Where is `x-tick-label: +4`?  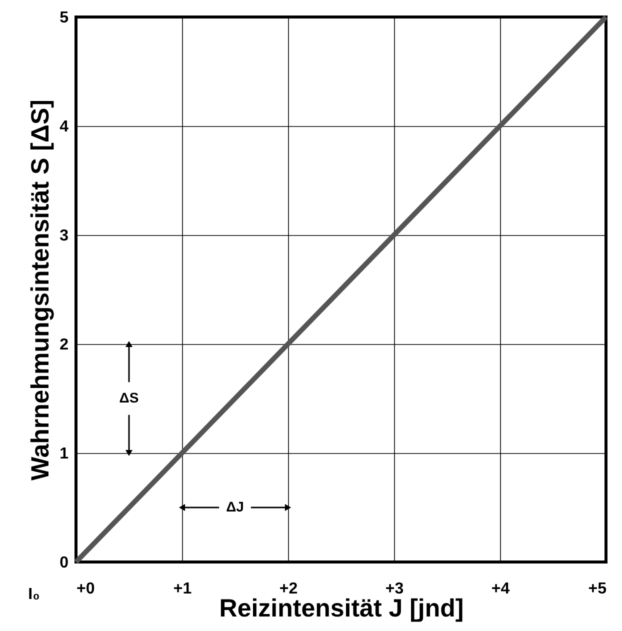
x-tick-label: +4 is located at coordinates (500, 589).